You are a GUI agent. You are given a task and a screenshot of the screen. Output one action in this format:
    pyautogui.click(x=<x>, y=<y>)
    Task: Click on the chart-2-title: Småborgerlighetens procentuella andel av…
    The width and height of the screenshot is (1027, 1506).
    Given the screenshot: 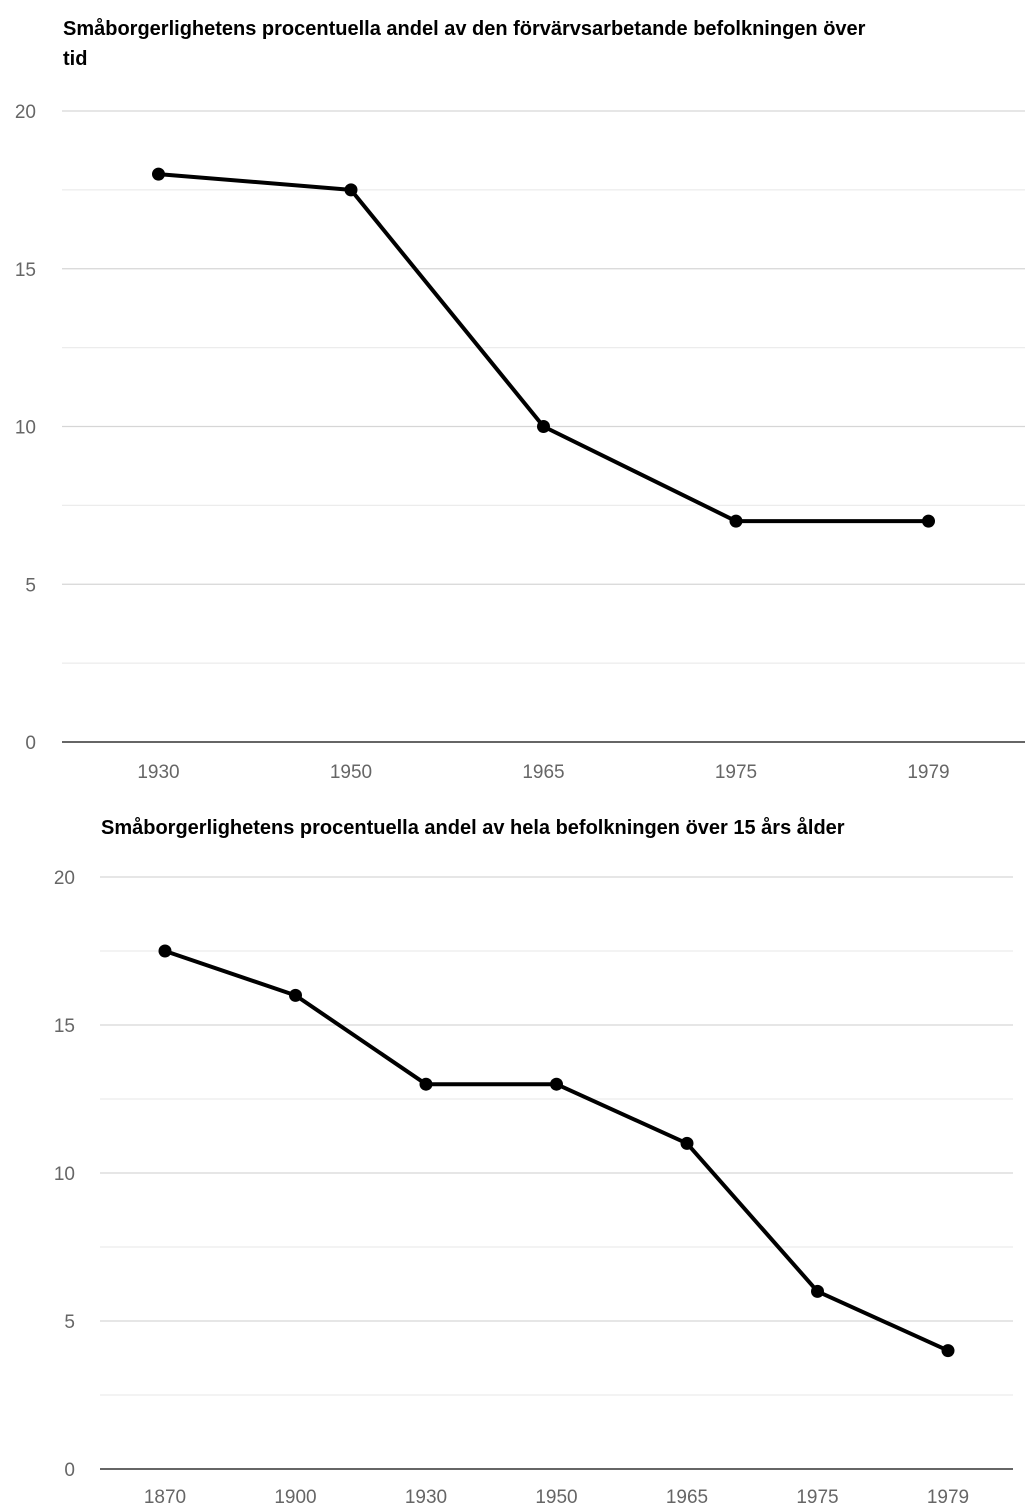 What is the action you would take?
    pyautogui.click(x=473, y=827)
    